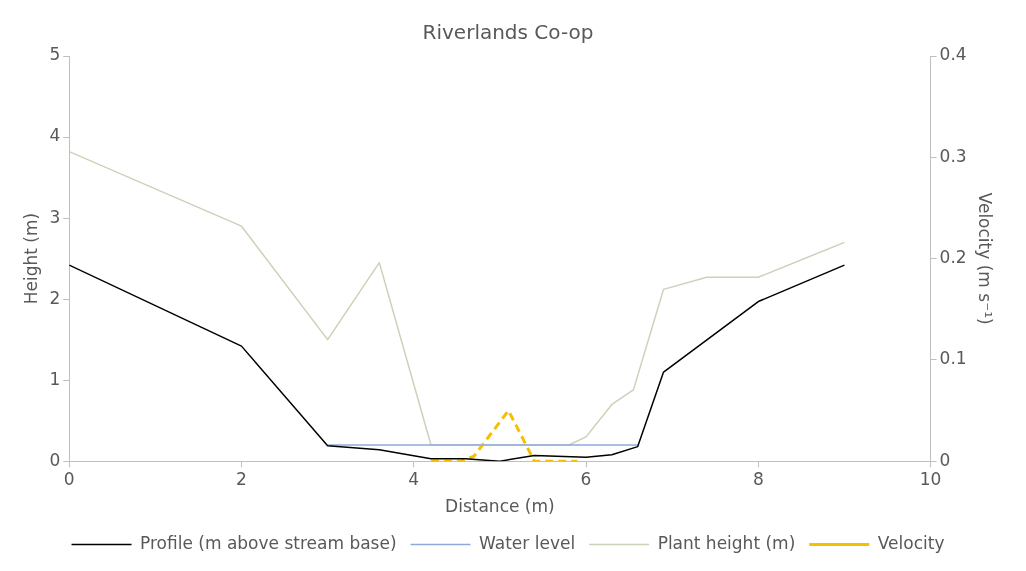 This screenshot has height=571, width=1026. I want to click on y-tick-label: 2, so click(55, 297).